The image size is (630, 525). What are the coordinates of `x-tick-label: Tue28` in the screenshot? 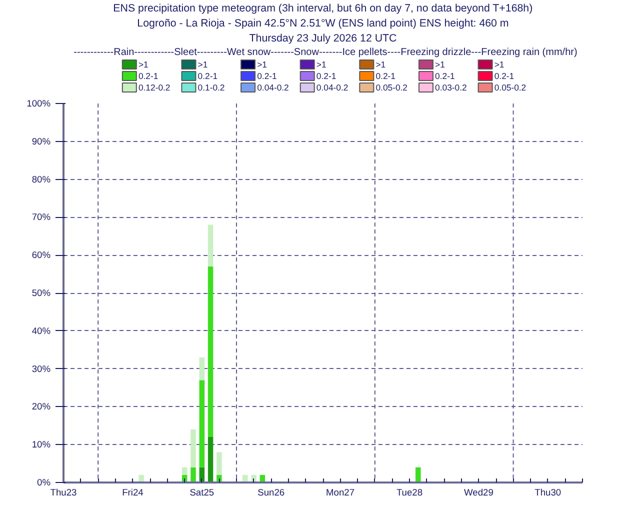 It's located at (409, 493).